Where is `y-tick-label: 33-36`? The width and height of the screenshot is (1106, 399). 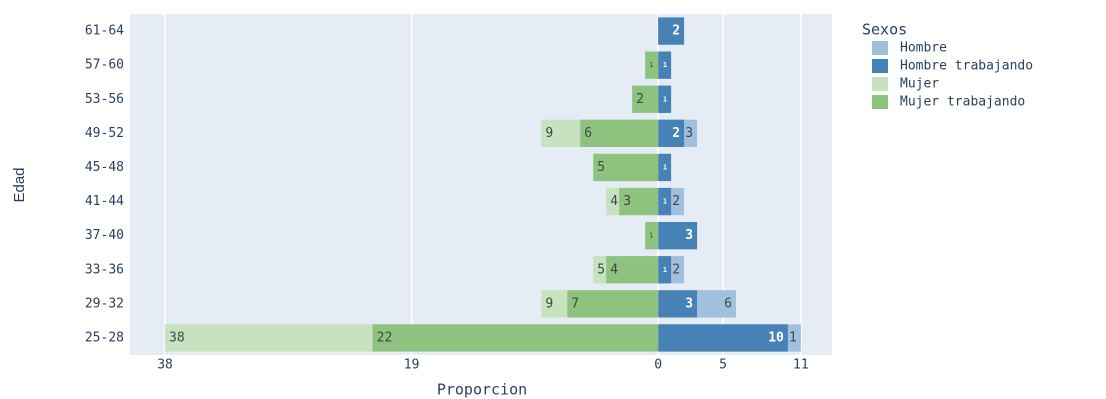 y-tick-label: 33-36 is located at coordinates (104, 269).